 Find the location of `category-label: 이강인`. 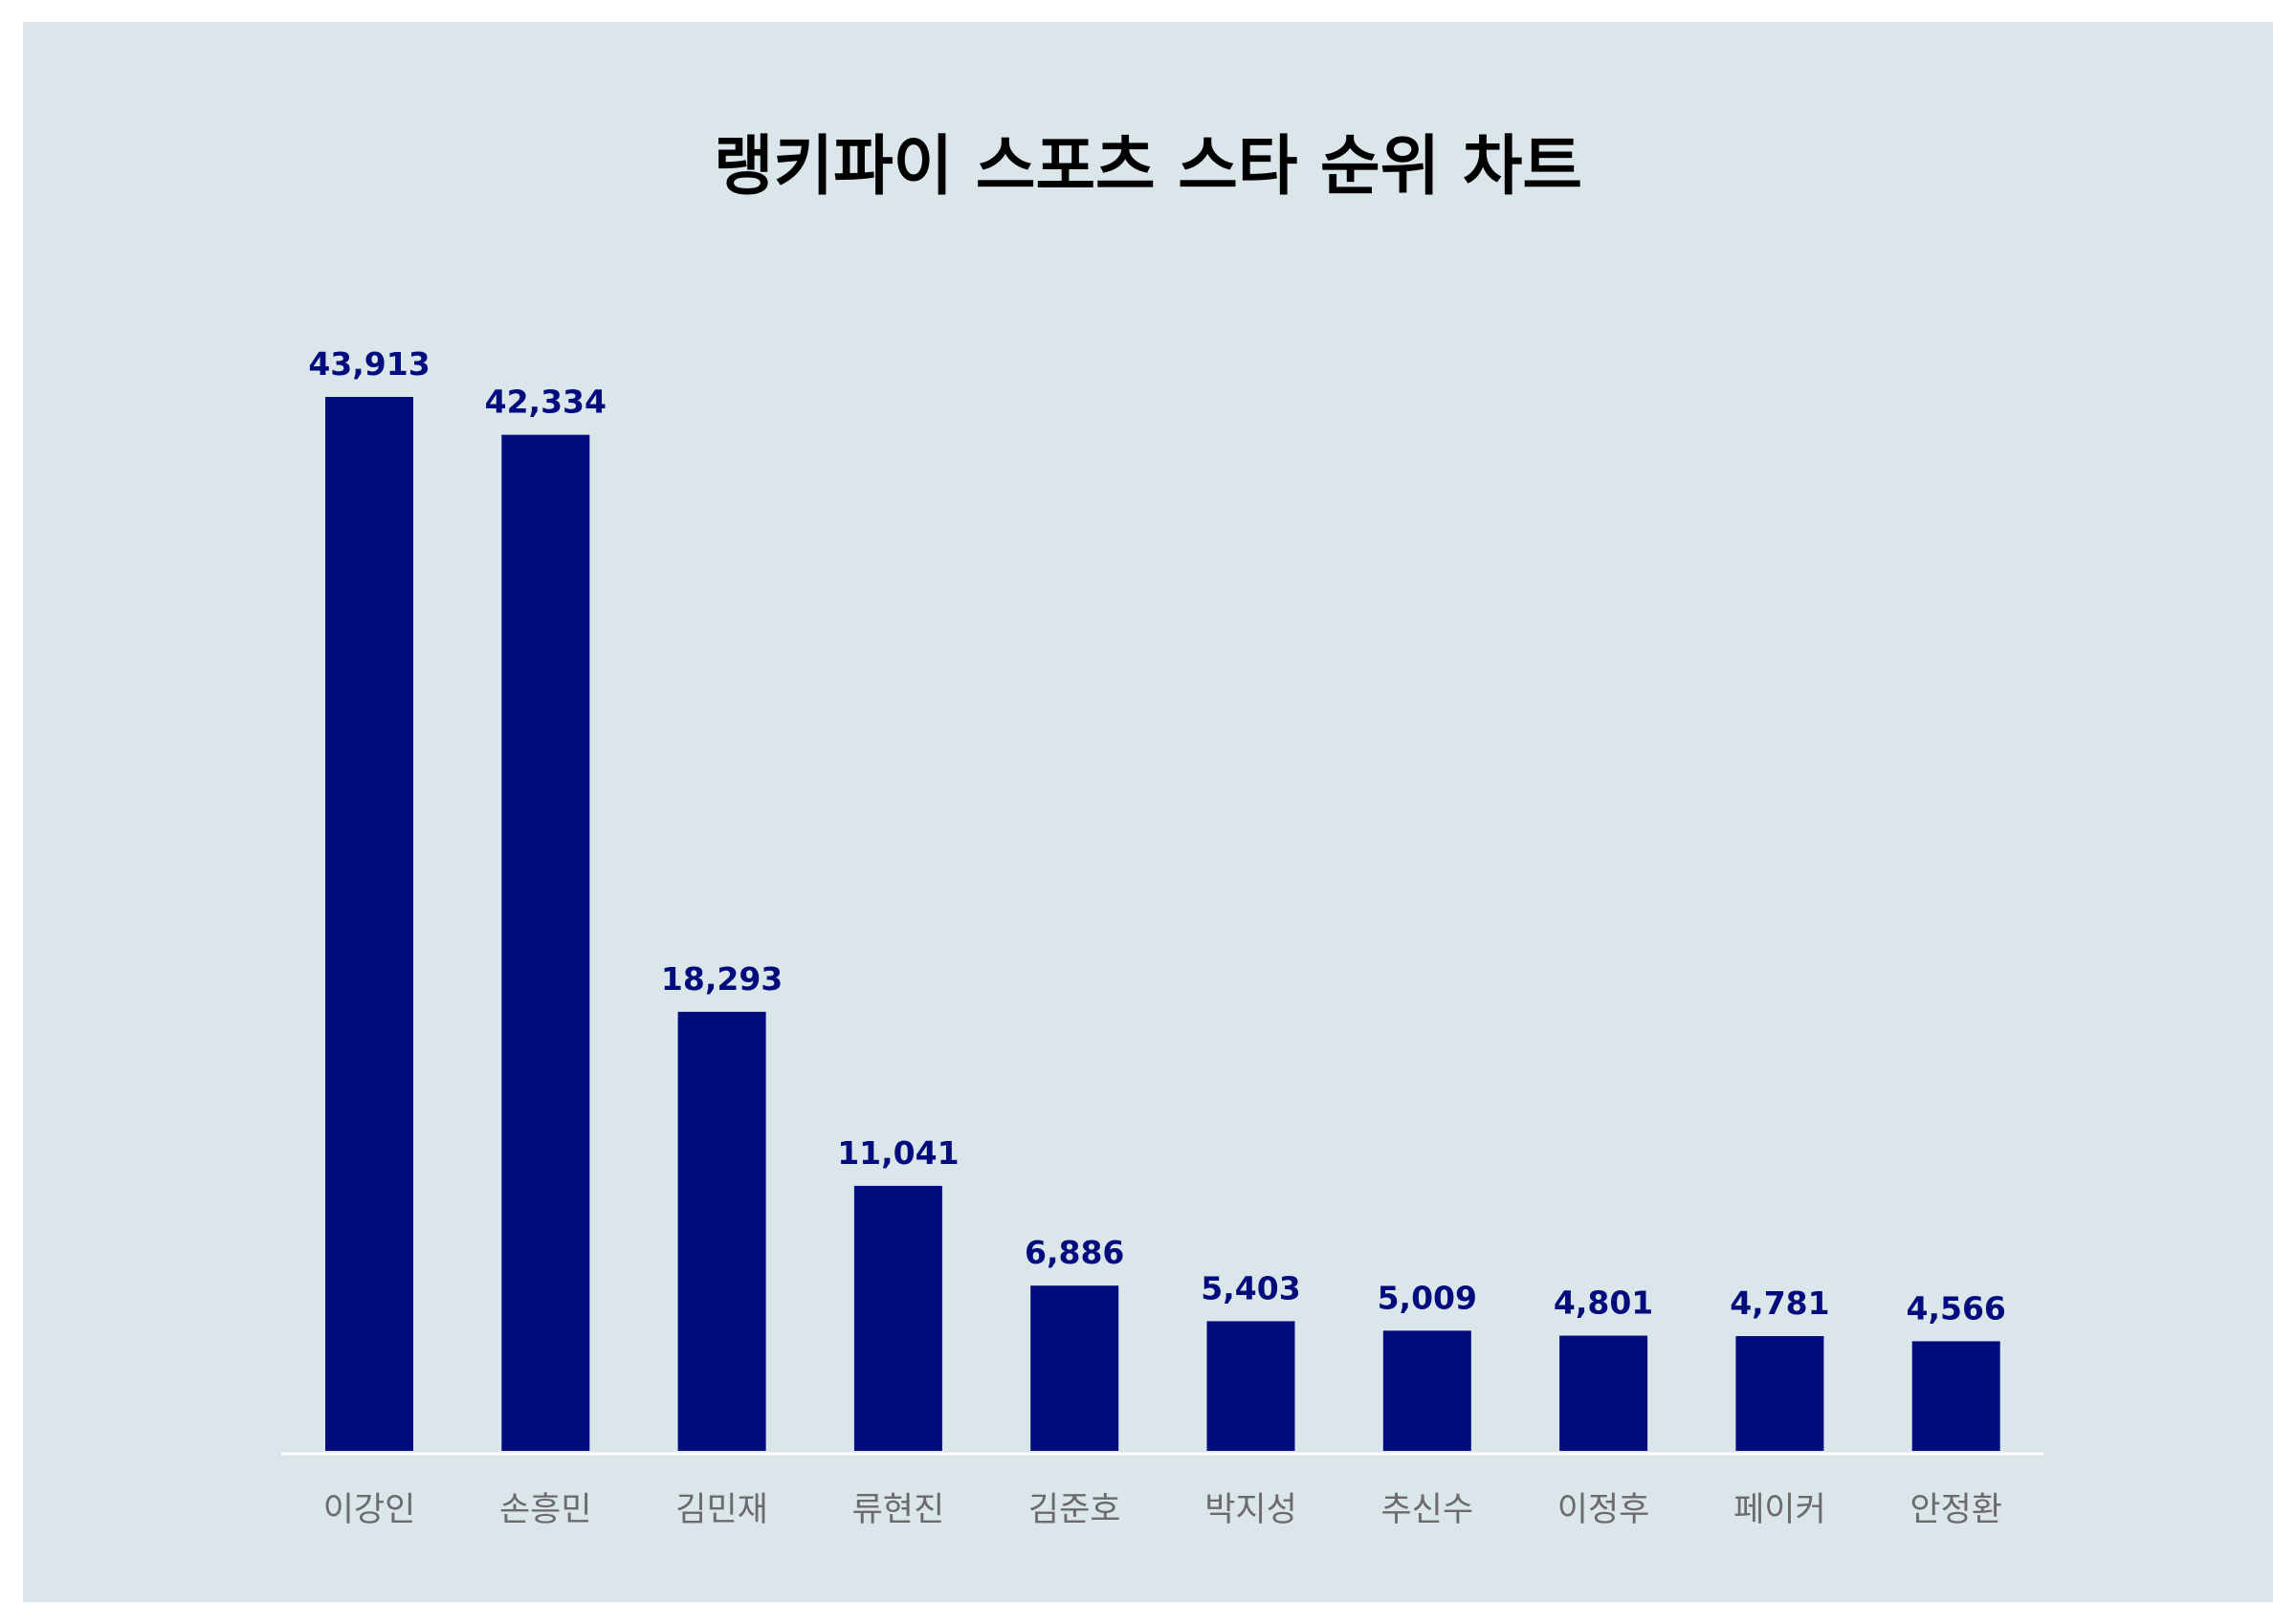

category-label: 이강인 is located at coordinates (370, 1510).